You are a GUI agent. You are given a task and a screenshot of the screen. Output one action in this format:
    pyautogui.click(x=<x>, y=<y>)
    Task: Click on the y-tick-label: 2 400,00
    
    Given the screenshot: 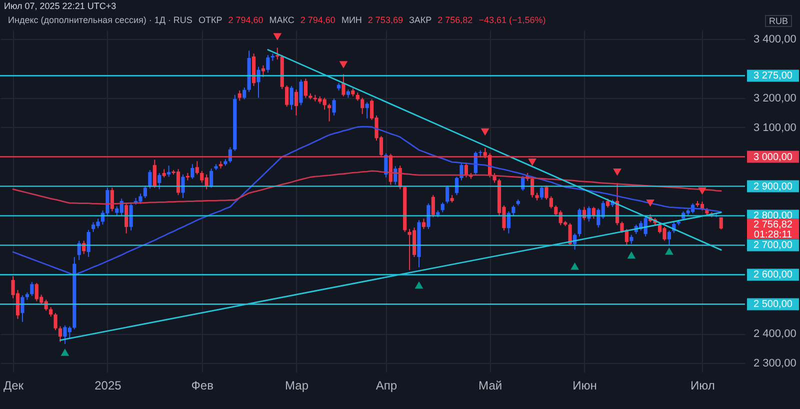 What is the action you would take?
    pyautogui.click(x=775, y=334)
    